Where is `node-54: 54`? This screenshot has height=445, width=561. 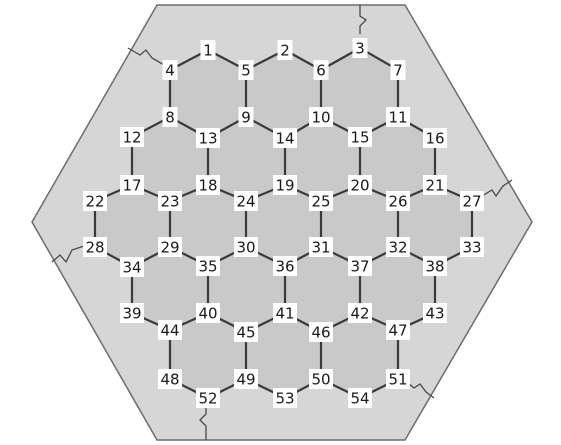
node-54: 54 is located at coordinates (360, 398).